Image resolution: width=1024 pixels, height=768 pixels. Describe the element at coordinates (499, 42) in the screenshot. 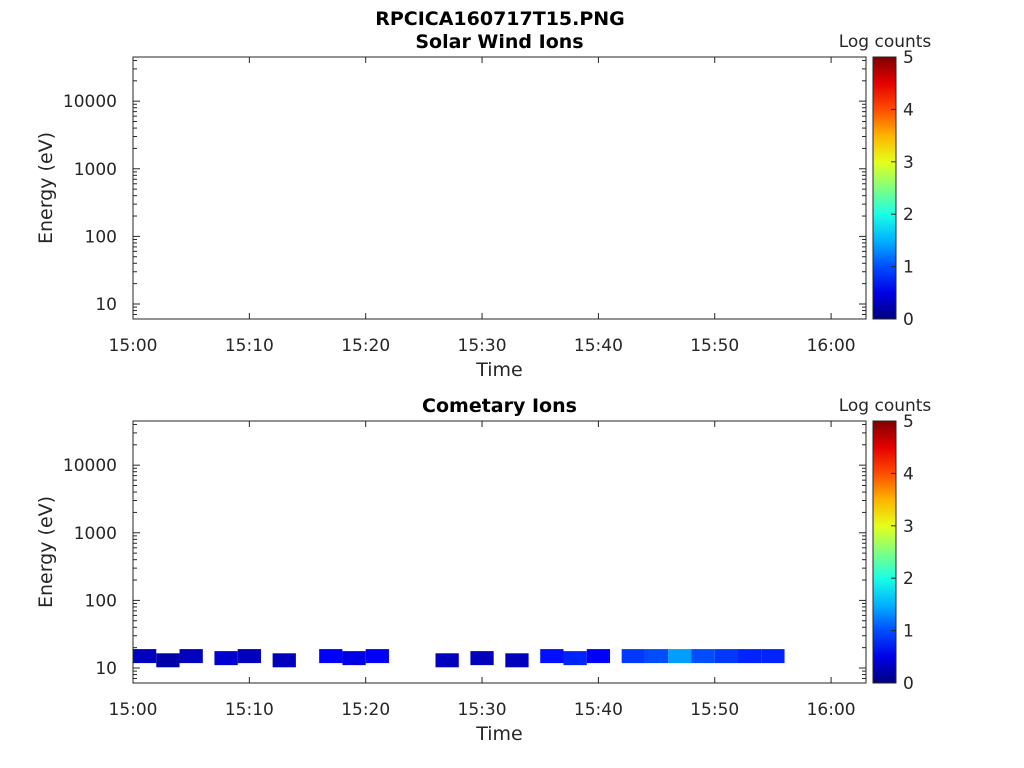

I see `panel-title: Solar Wind Ions` at that location.